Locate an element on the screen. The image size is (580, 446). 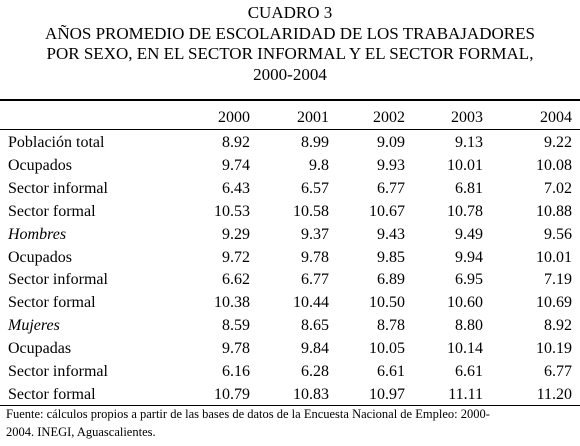
source-note: 2004. INEGI, Aguascalientes. is located at coordinates (81, 432).